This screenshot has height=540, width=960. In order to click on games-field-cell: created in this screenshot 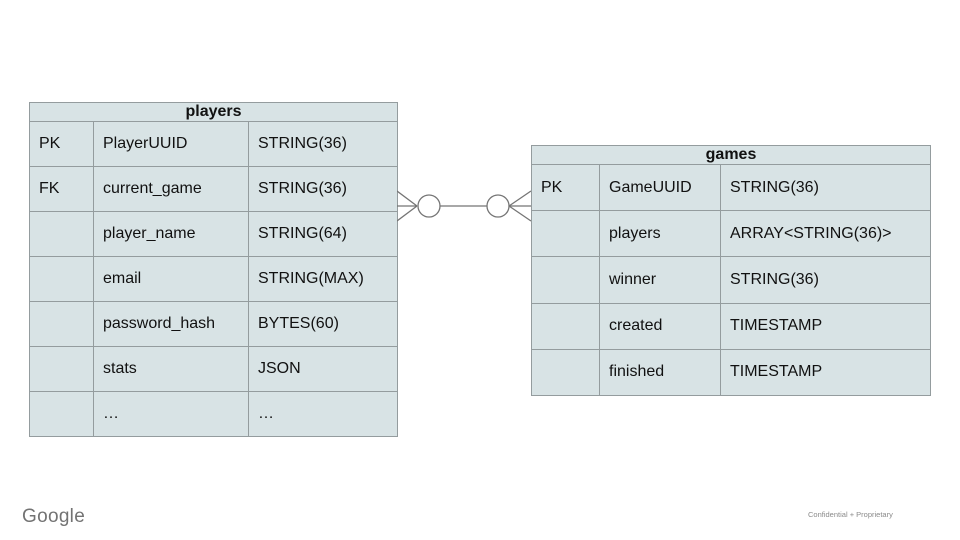, I will do `click(660, 326)`.